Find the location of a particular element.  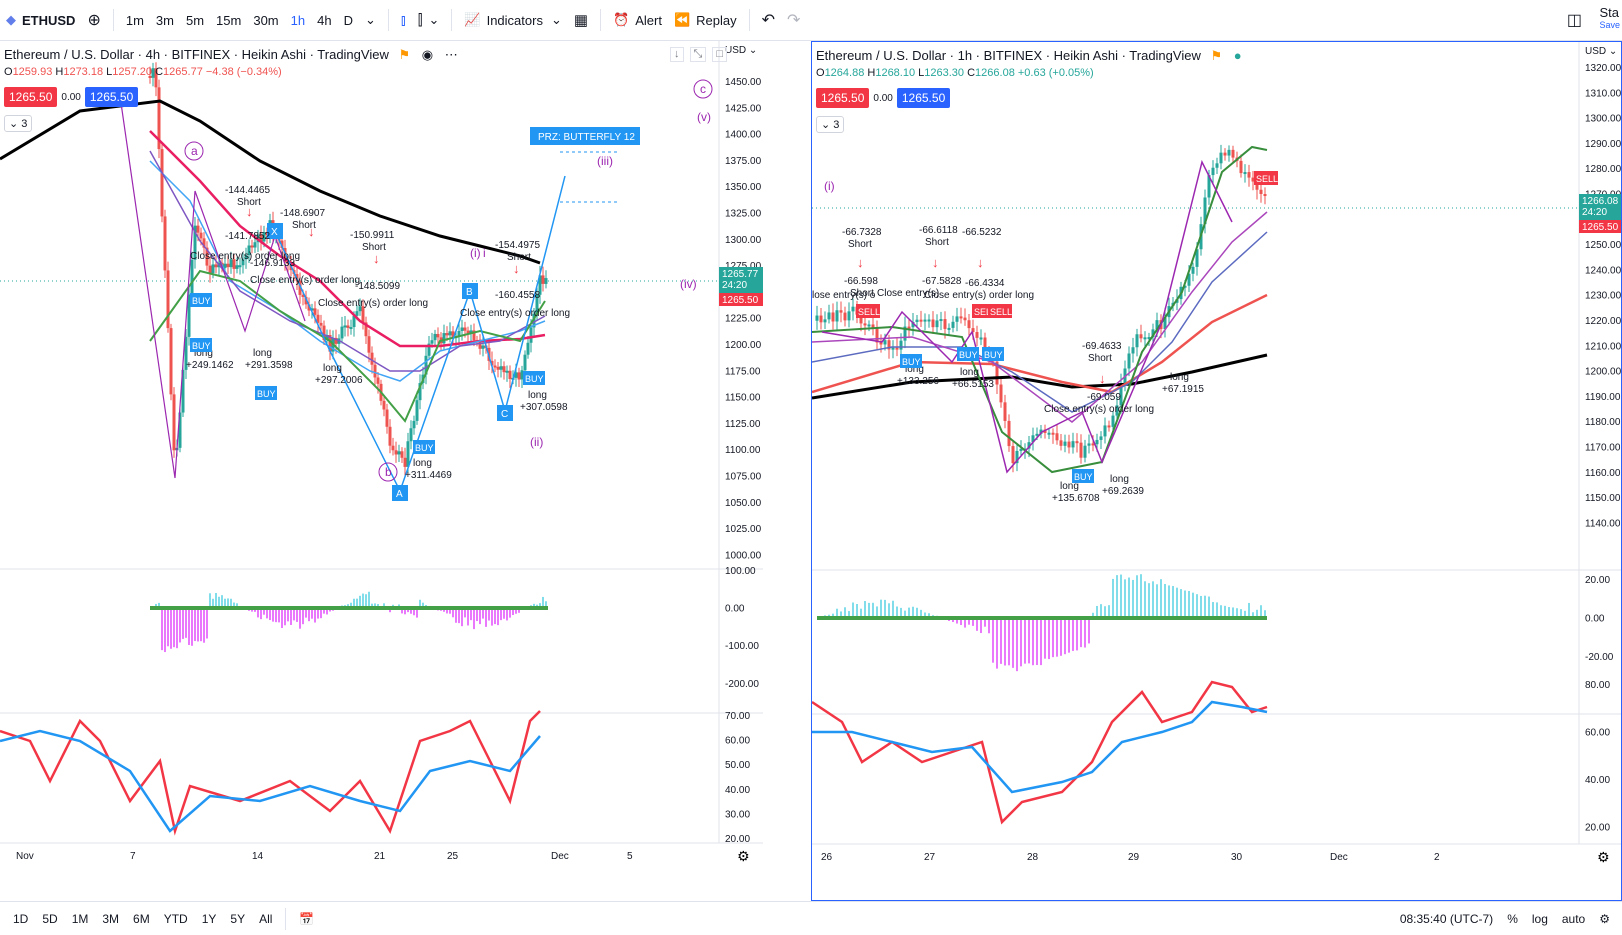

pattern-point-label: C is located at coordinates (504, 414).